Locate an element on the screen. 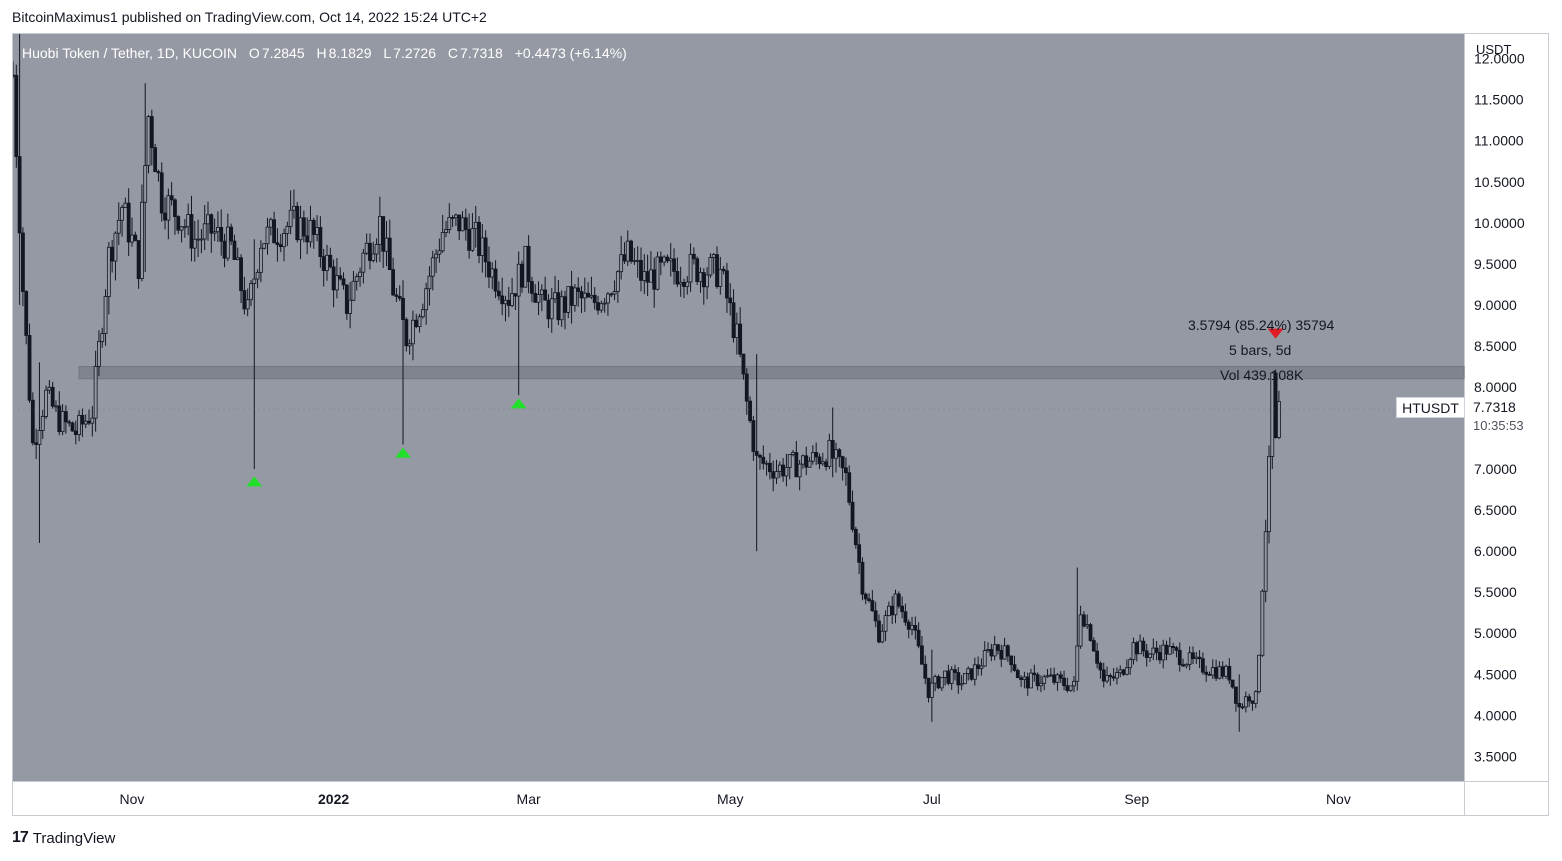  y-tick-label: 11.5000 is located at coordinates (1499, 100).